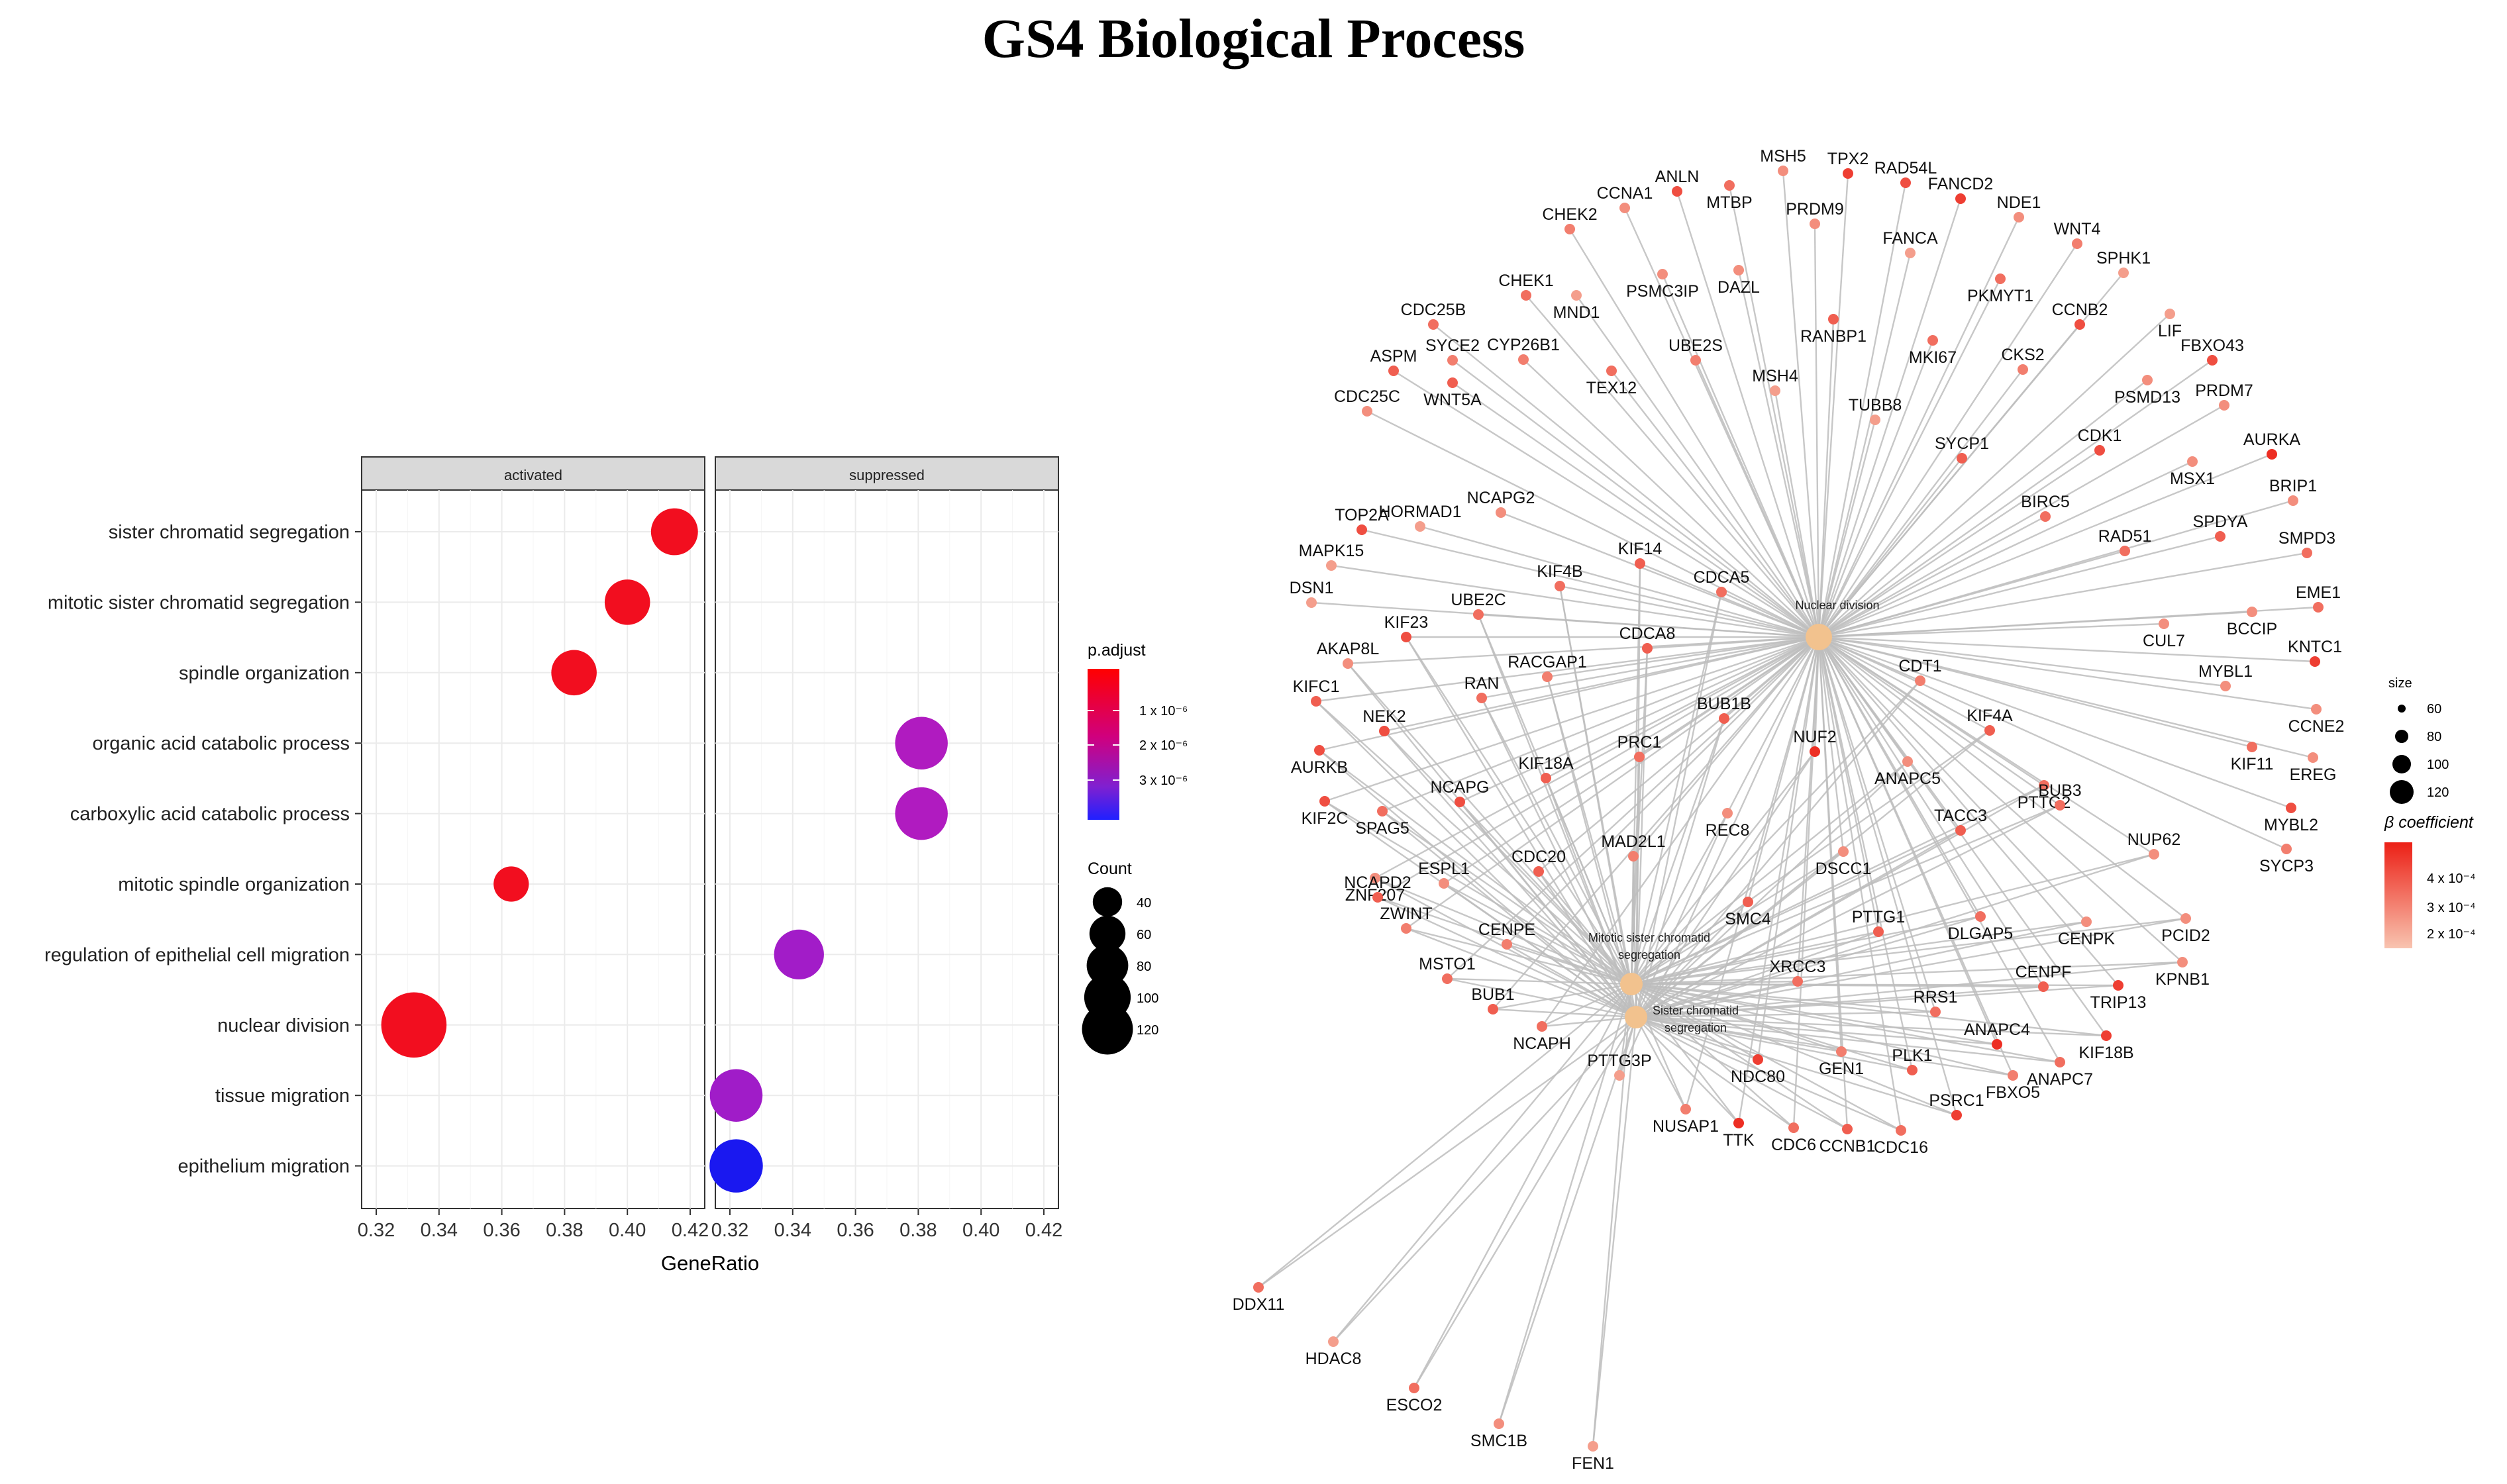 This screenshot has height=1484, width=2507. What do you see at coordinates (1147, 1030) in the screenshot?
I see `size-legend-label: 120` at bounding box center [1147, 1030].